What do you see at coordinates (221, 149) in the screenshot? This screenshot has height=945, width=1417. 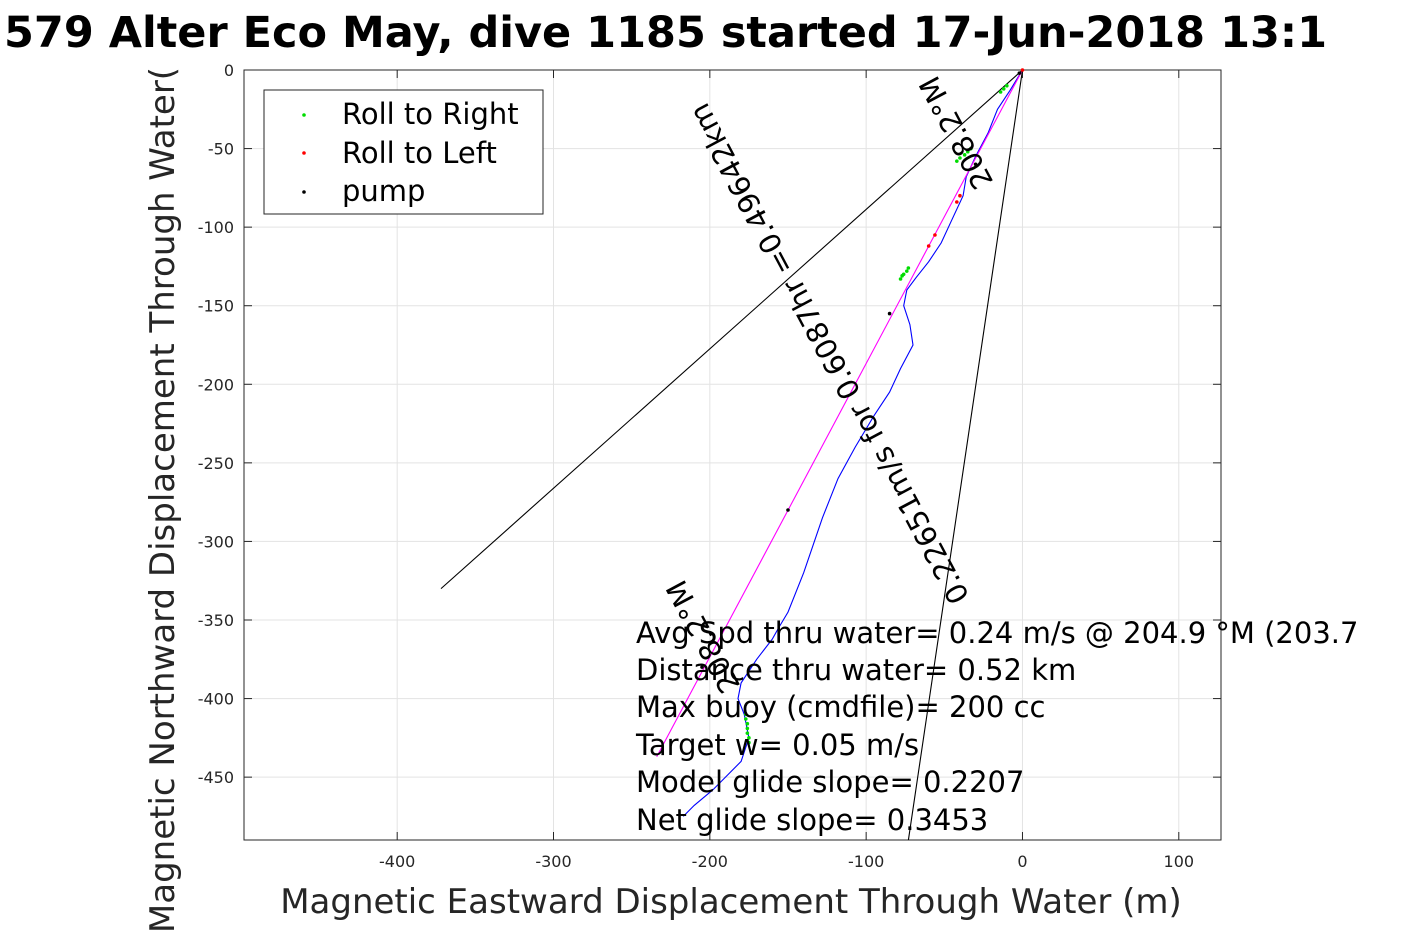 I see `y-tick-label: -50` at bounding box center [221, 149].